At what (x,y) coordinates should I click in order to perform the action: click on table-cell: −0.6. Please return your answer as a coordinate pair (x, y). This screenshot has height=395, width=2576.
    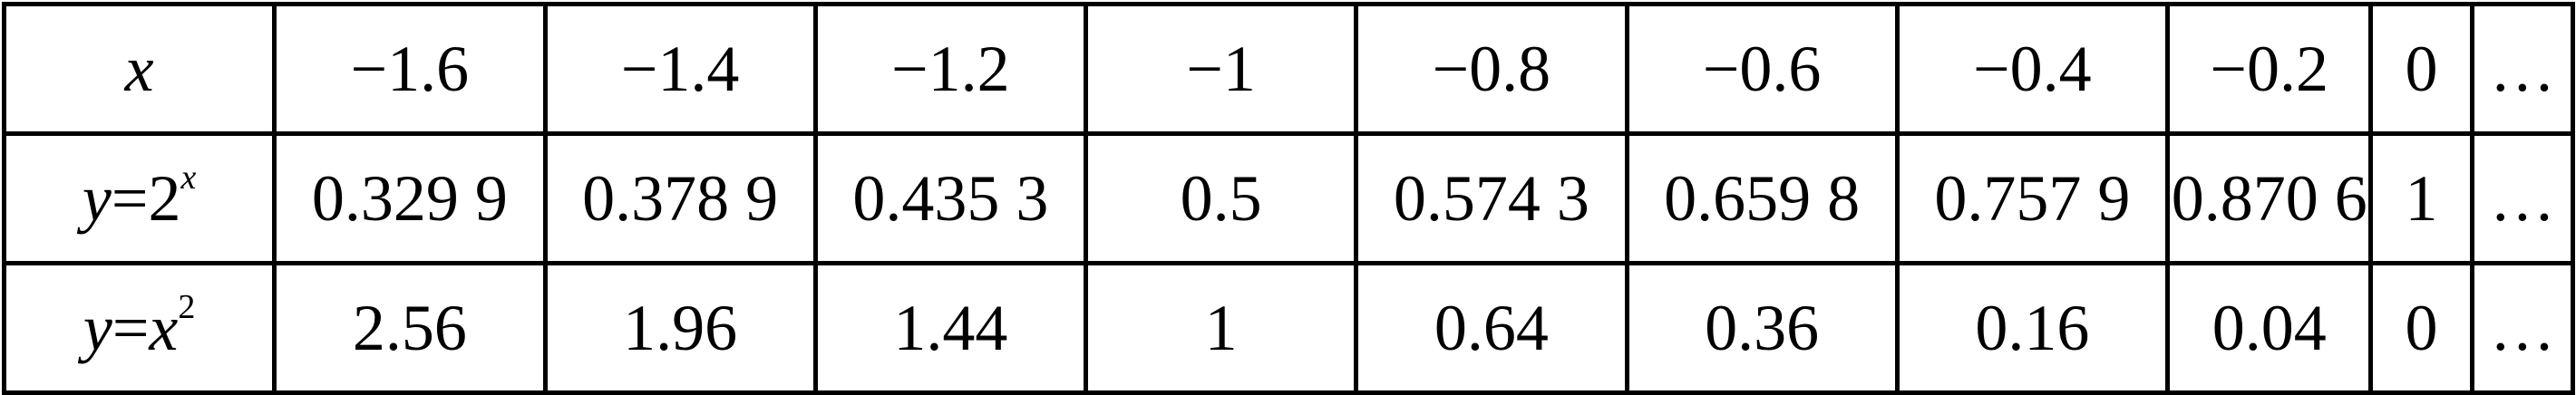
    Looking at the image, I should click on (1762, 69).